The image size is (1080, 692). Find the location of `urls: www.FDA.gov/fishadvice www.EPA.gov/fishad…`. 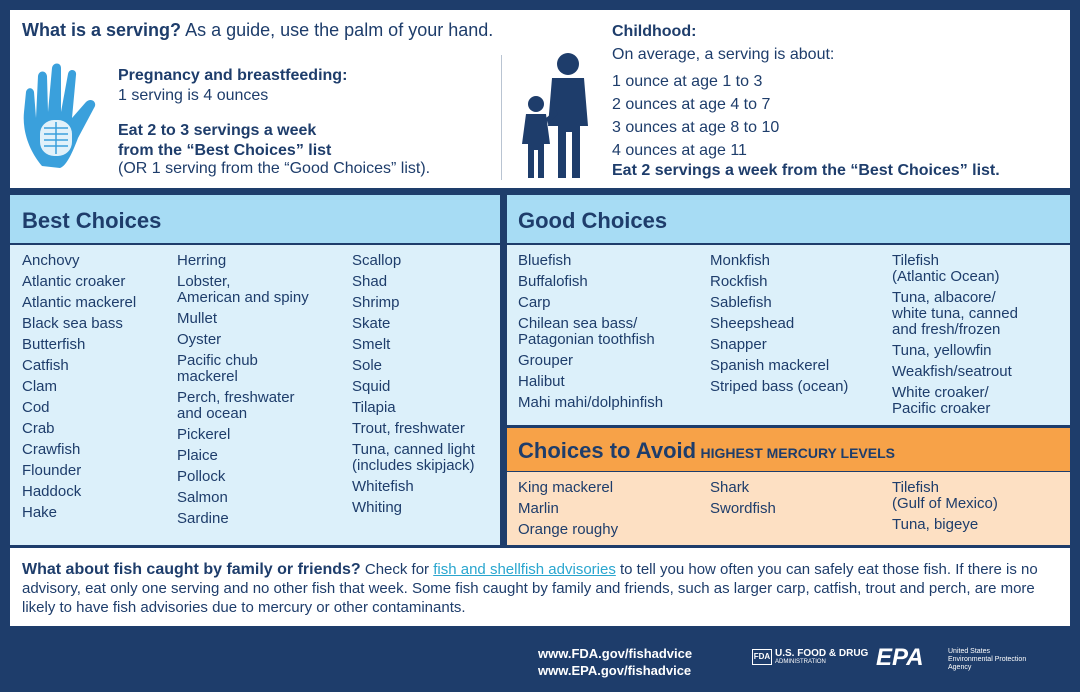

urls: www.FDA.gov/fishadvice www.EPA.gov/fishad… is located at coordinates (615, 662).